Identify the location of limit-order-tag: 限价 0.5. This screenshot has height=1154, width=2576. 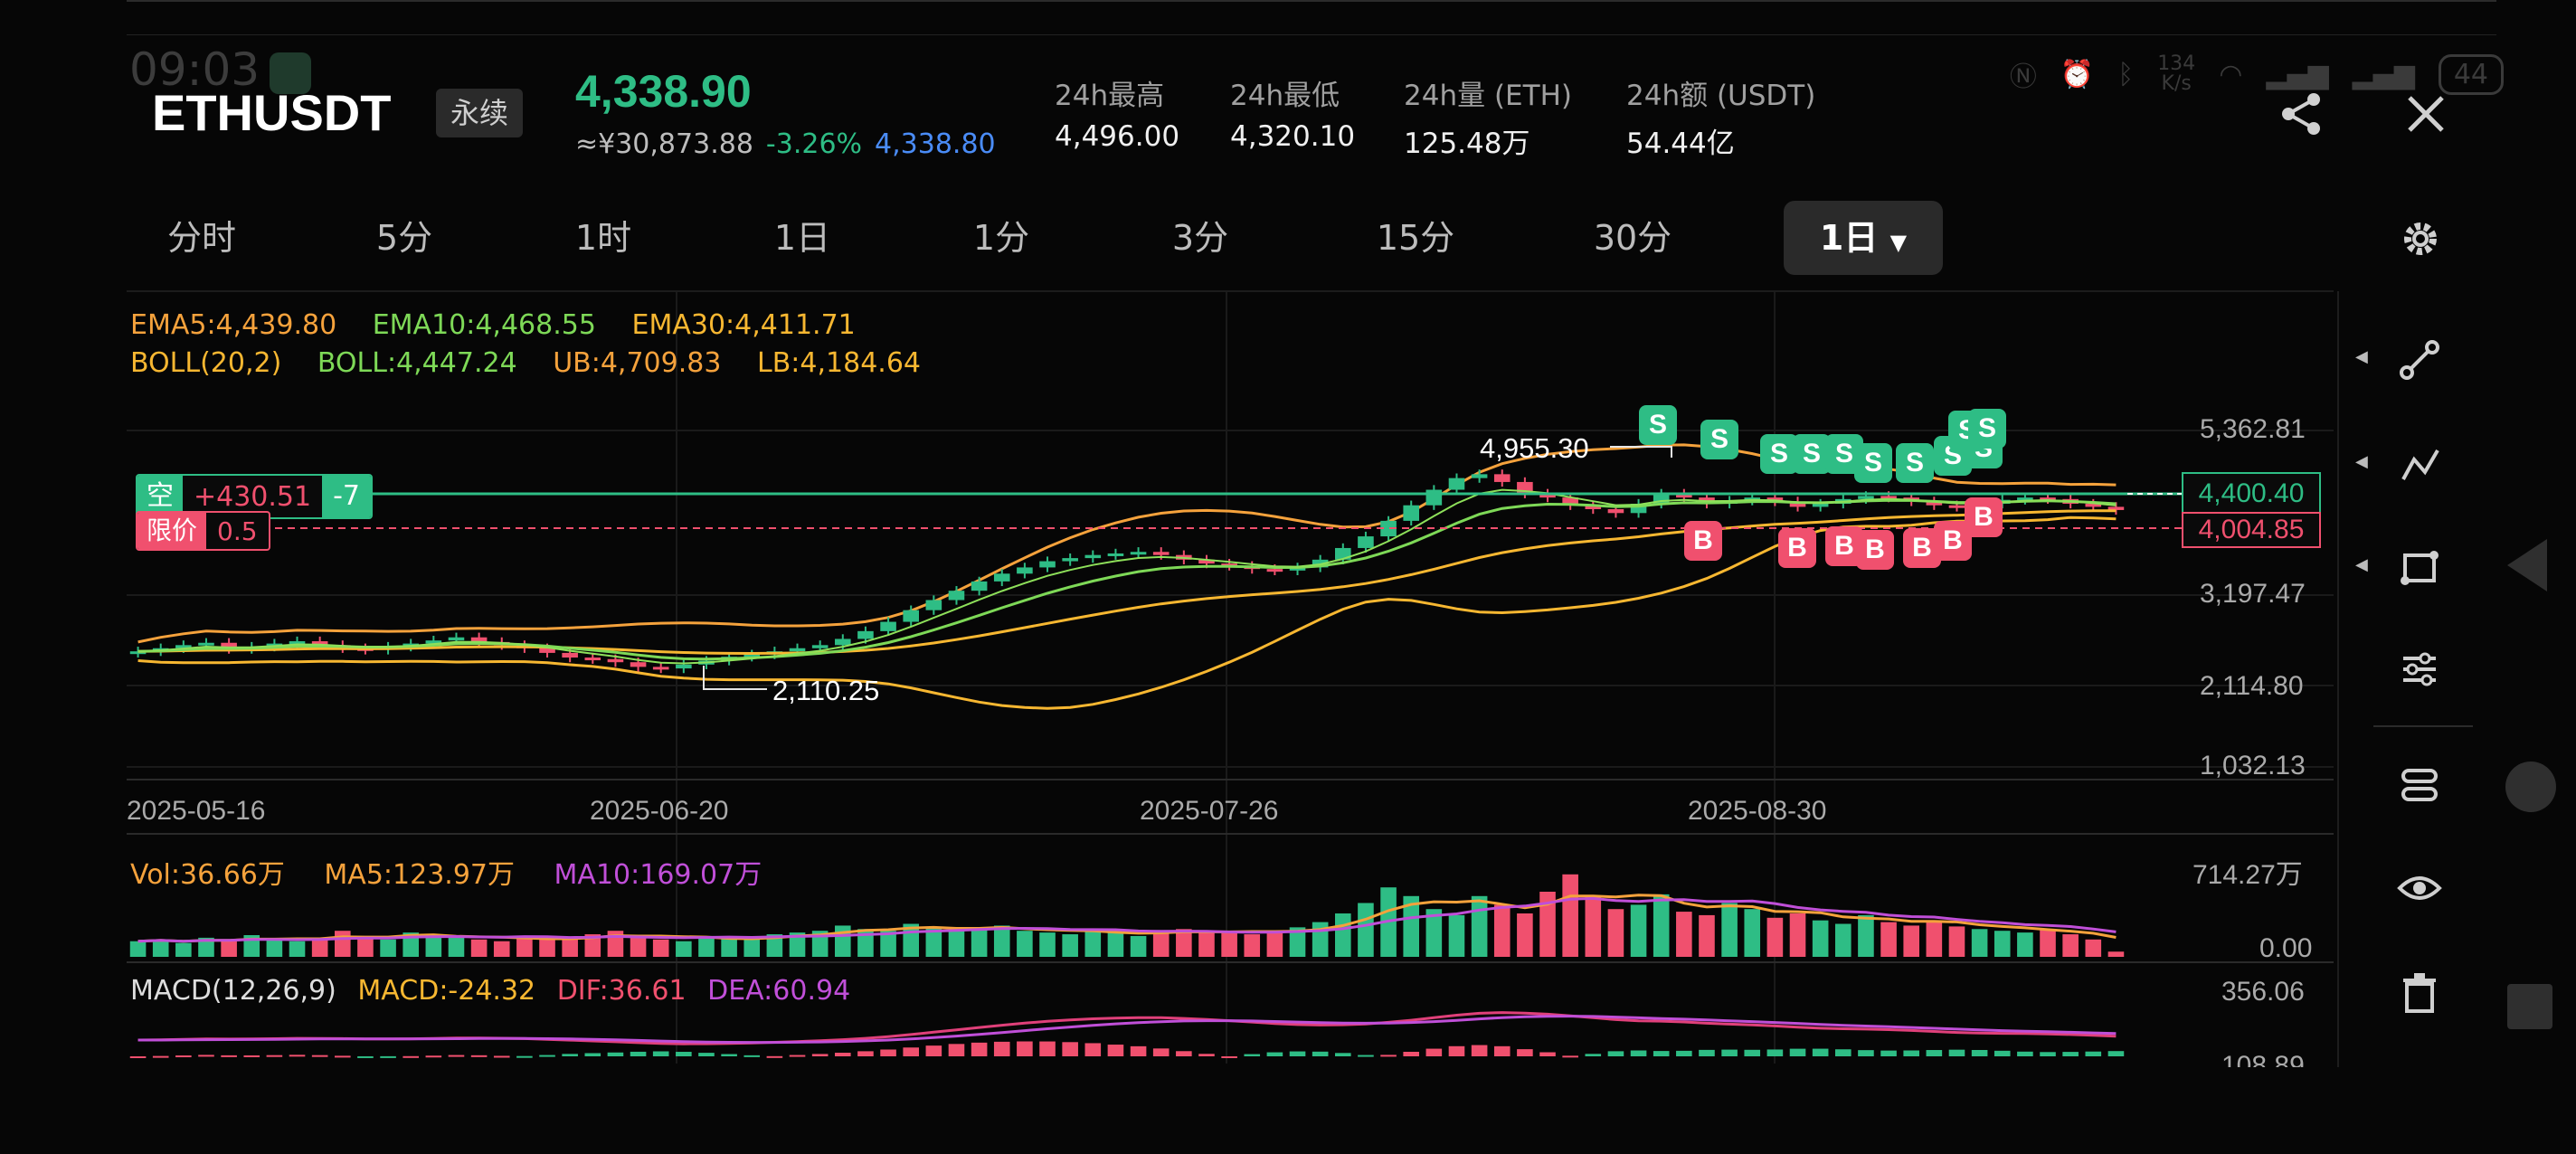
(203, 531).